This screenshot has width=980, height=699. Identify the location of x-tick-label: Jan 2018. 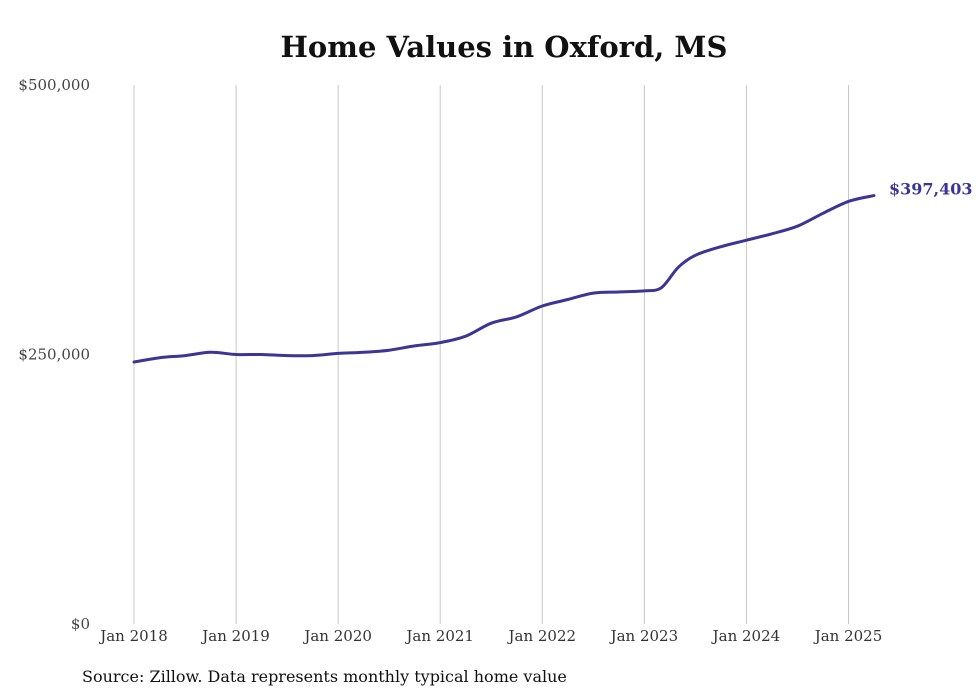
(133, 636).